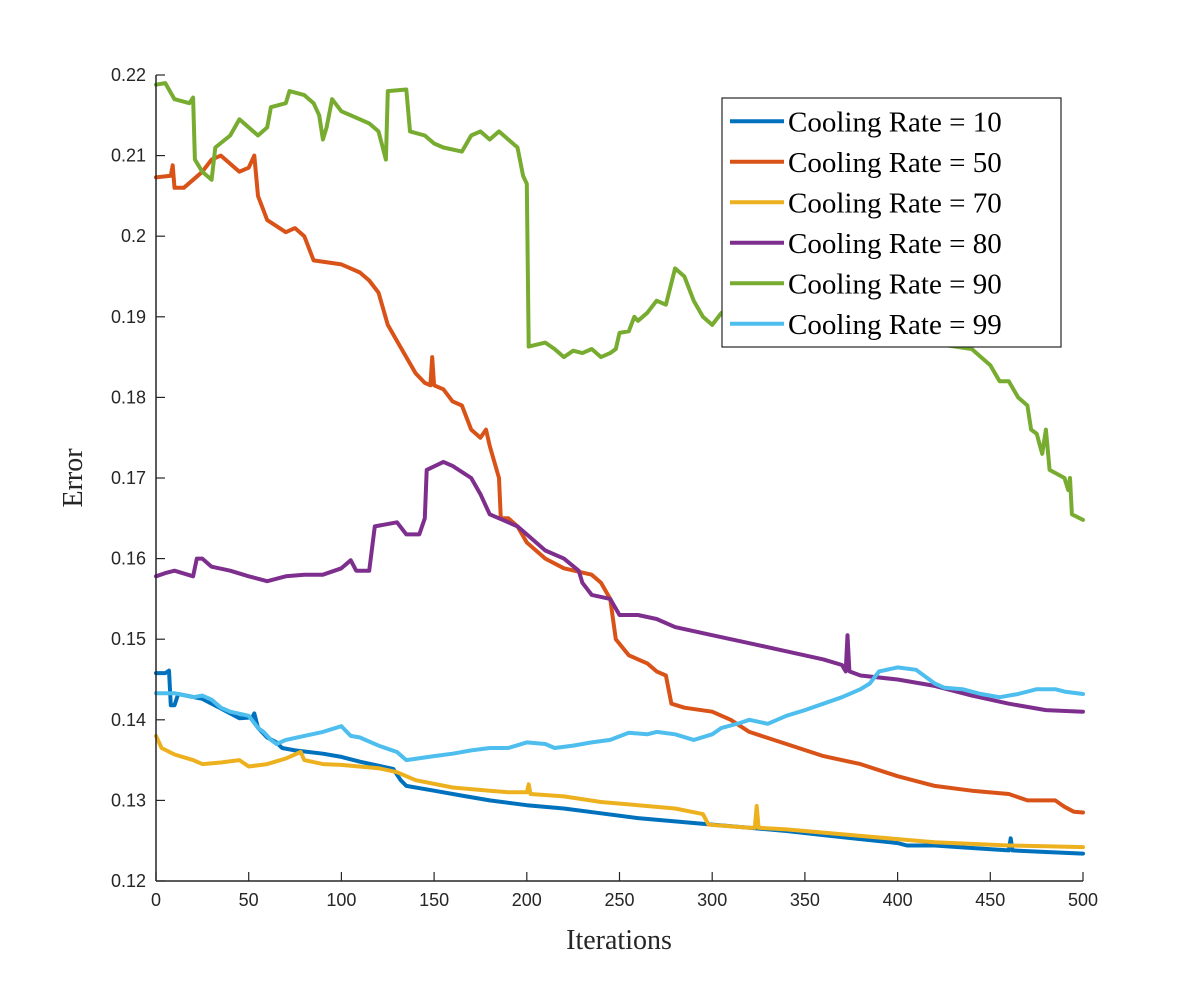 This screenshot has width=1198, height=990. I want to click on legend-entry-label: Cooling Rate = 50, so click(895, 163).